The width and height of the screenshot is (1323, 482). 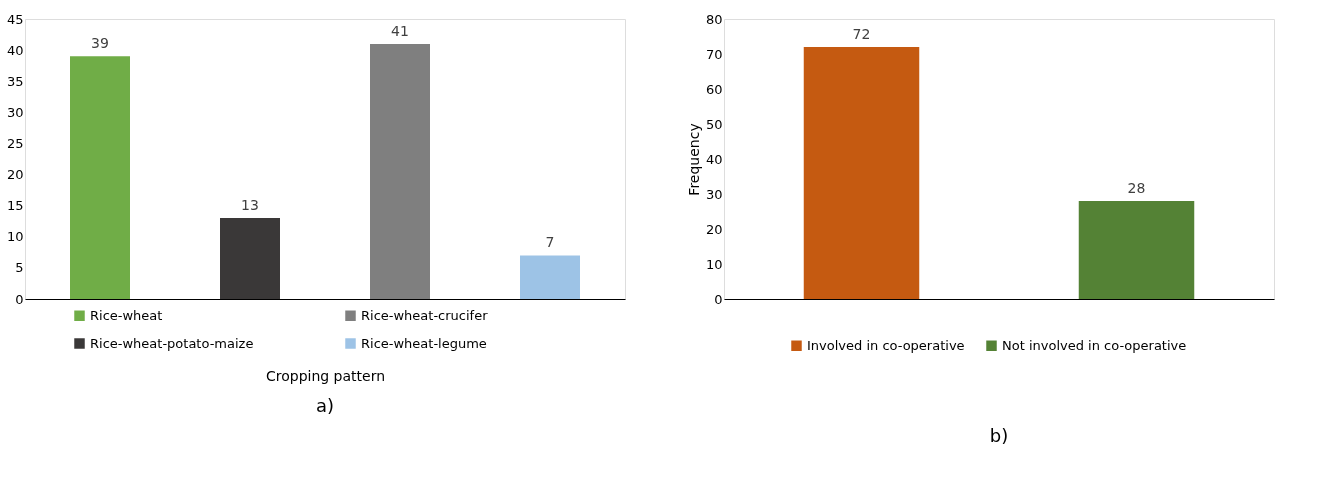 I want to click on text: a), so click(x=325, y=405).